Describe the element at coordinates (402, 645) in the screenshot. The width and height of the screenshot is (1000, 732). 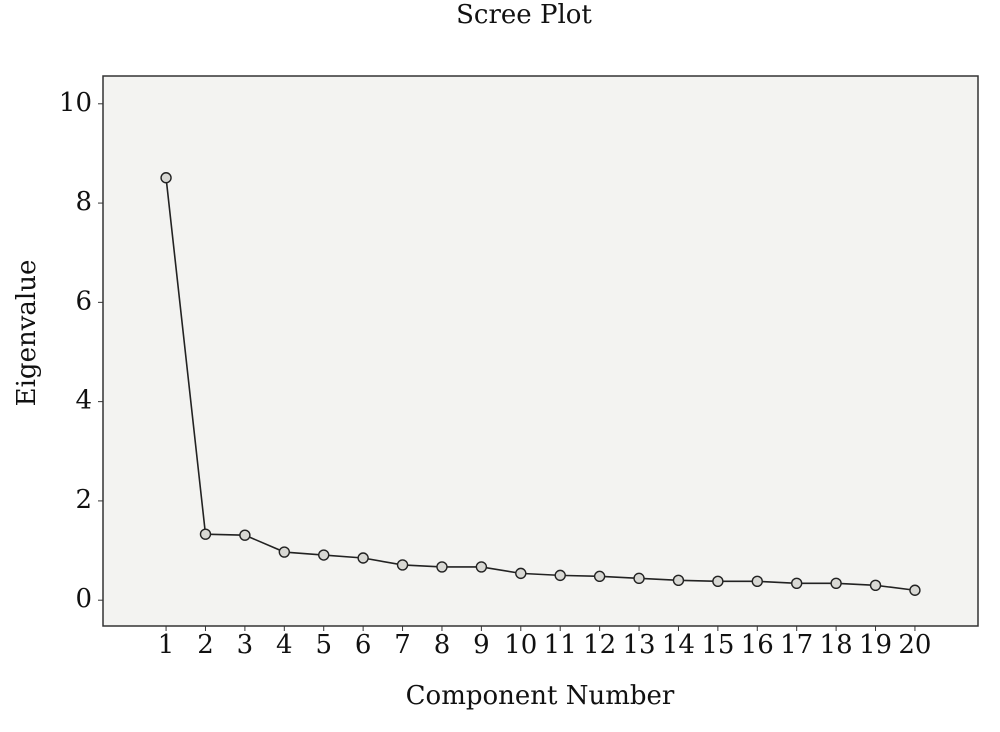
I see `x-tick-label: 7` at that location.